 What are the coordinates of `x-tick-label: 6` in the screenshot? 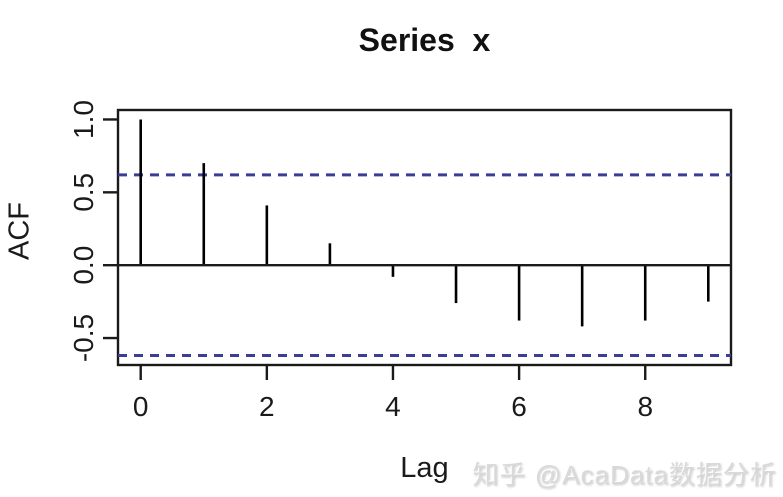 It's located at (519, 406).